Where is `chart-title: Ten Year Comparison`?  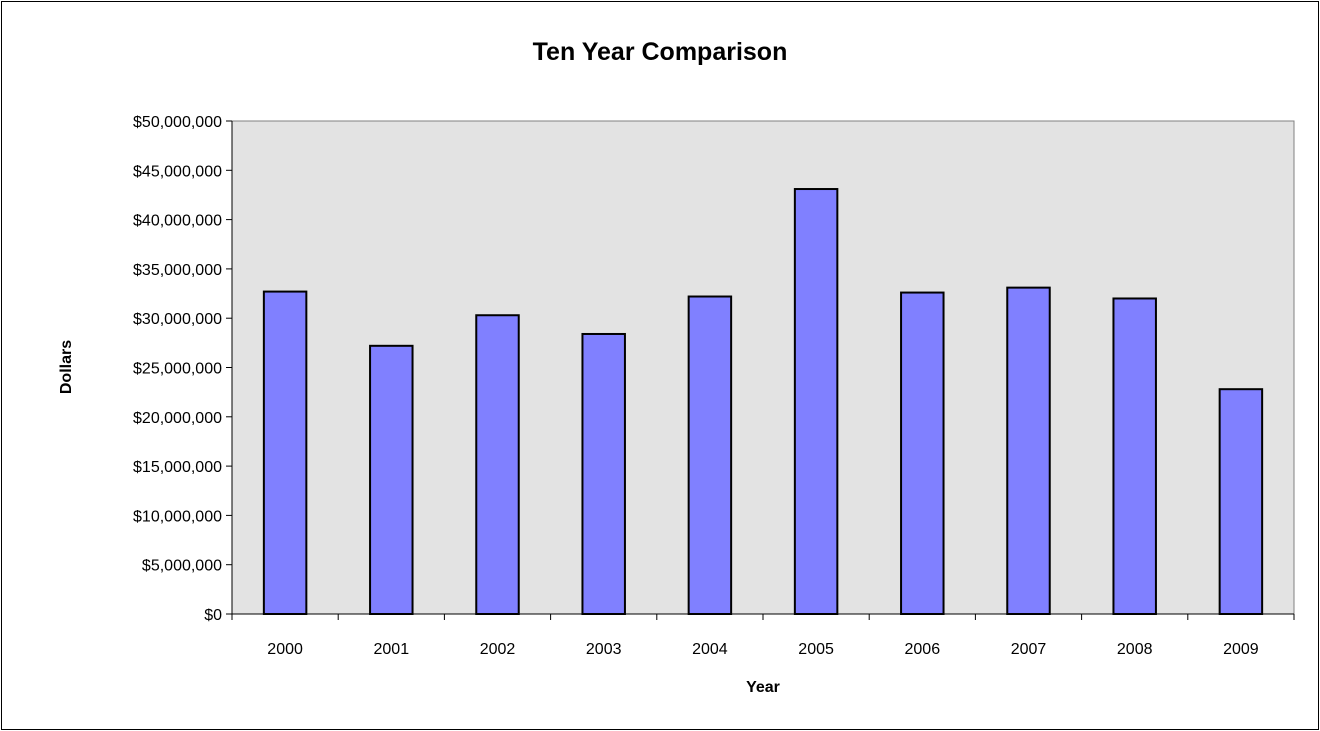 chart-title: Ten Year Comparison is located at coordinates (660, 52).